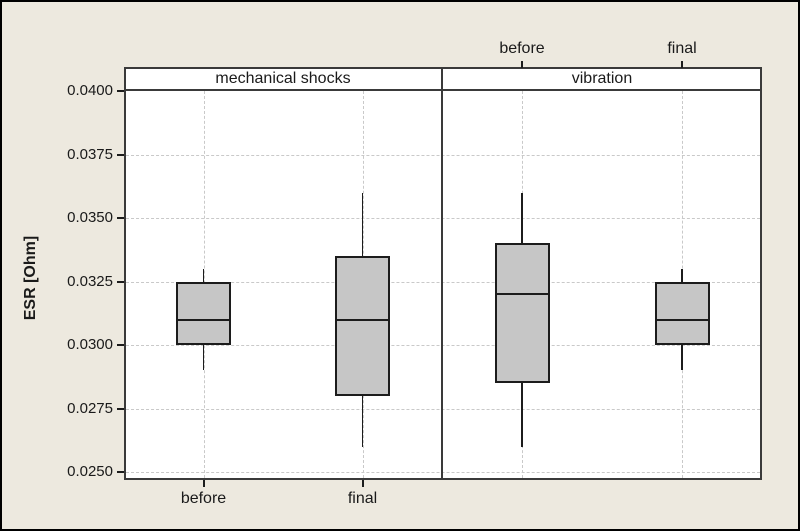 The image size is (800, 531). Describe the element at coordinates (90, 154) in the screenshot. I see `y-tick-label: 0.0375` at that location.